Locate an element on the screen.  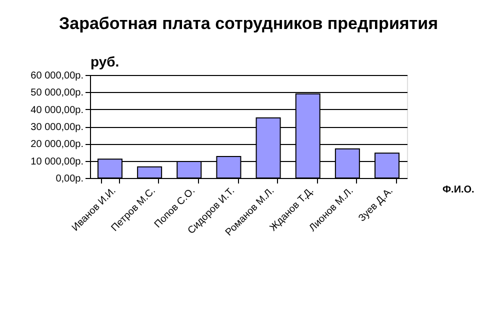
chart-title: Заработная плата сотрудников предприятия is located at coordinates (248, 23).